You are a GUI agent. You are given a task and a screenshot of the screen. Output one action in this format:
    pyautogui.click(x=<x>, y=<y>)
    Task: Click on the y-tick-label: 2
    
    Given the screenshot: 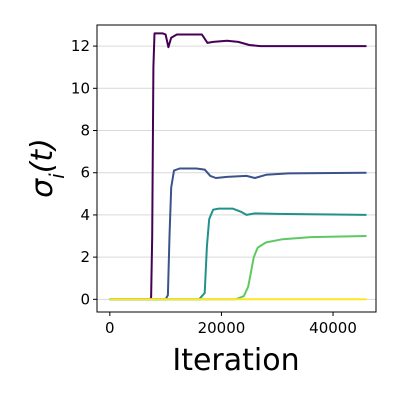 What is the action you would take?
    pyautogui.click(x=85, y=257)
    